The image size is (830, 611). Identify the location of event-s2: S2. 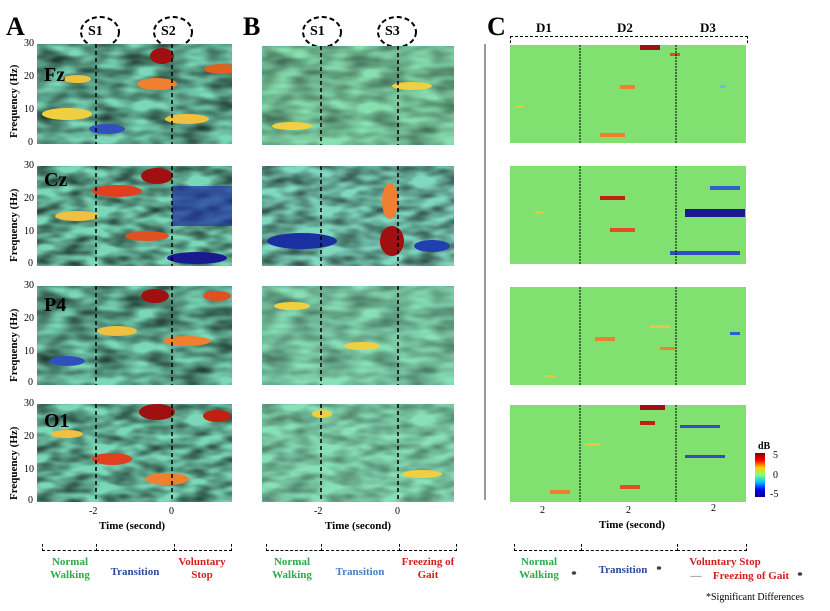
(168, 31).